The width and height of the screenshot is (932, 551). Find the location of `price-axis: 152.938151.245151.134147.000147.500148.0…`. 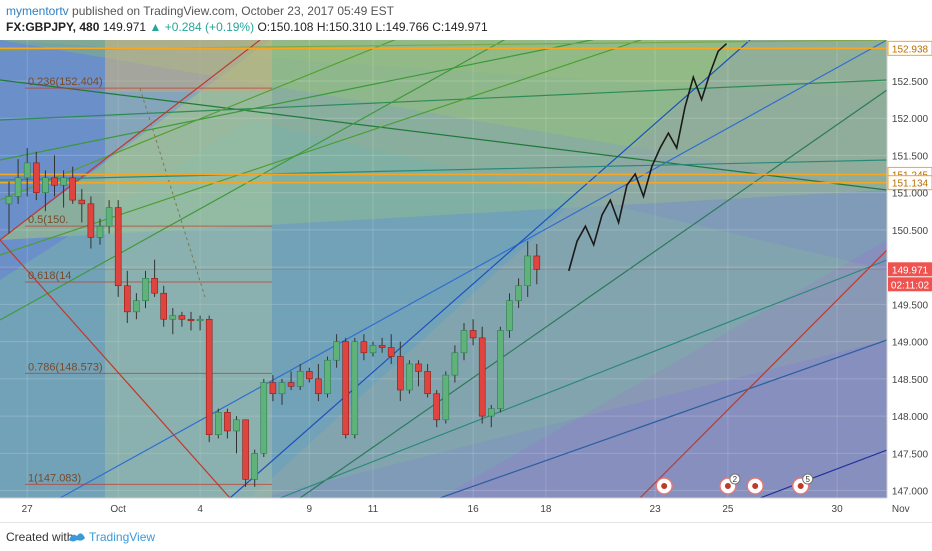

price-axis: 152.938151.245151.134147.000147.500148.0… is located at coordinates (909, 269).